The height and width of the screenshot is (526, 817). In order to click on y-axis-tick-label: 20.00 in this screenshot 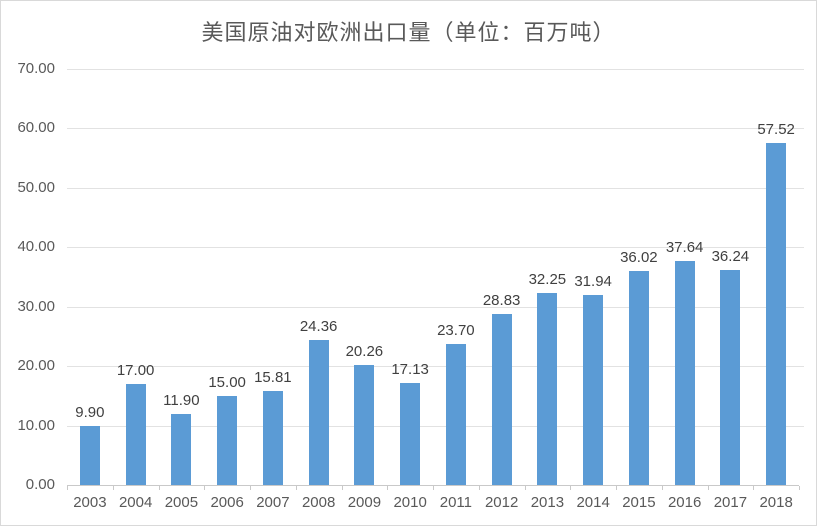, I will do `click(36, 366)`.